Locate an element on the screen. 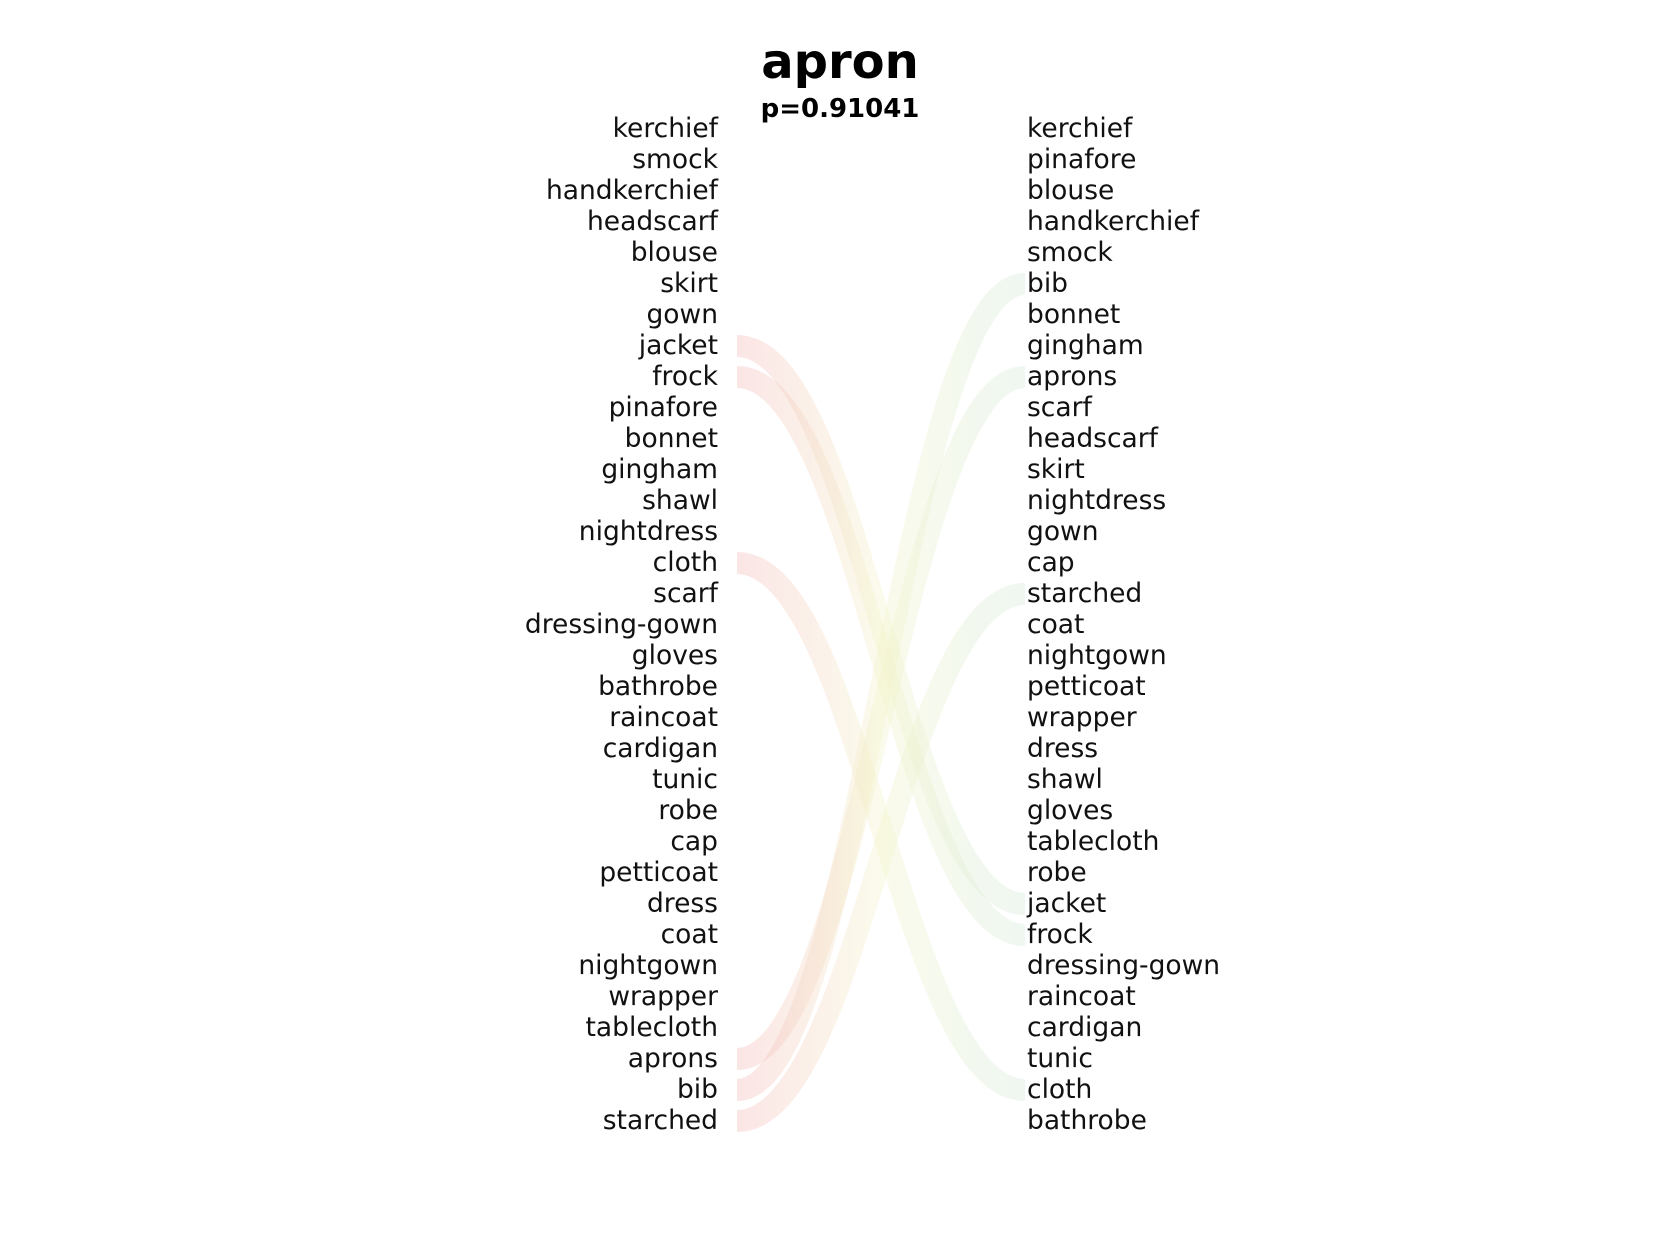 The width and height of the screenshot is (1680, 1260). left-word: bathrobe is located at coordinates (658, 686).